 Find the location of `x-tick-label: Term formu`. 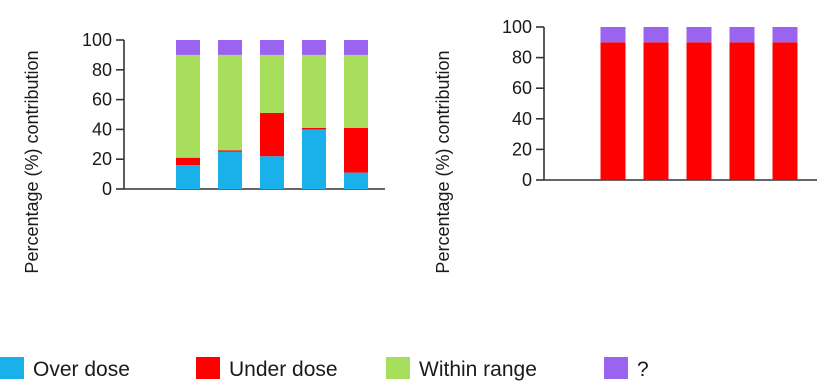

x-tick-label: Term formu is located at coordinates (325, 234).